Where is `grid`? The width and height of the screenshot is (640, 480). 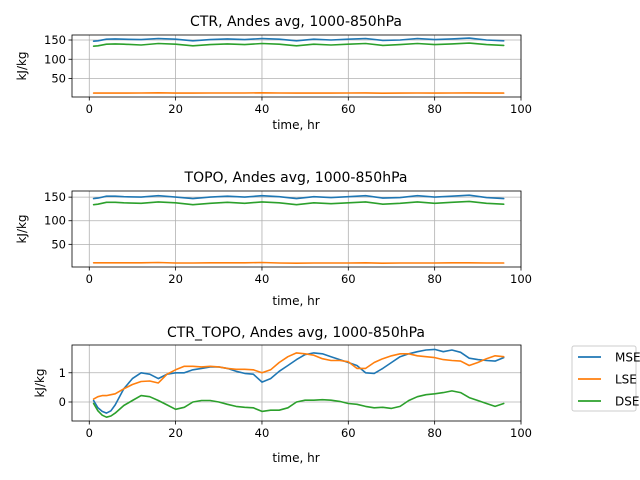 grid is located at coordinates (297, 383).